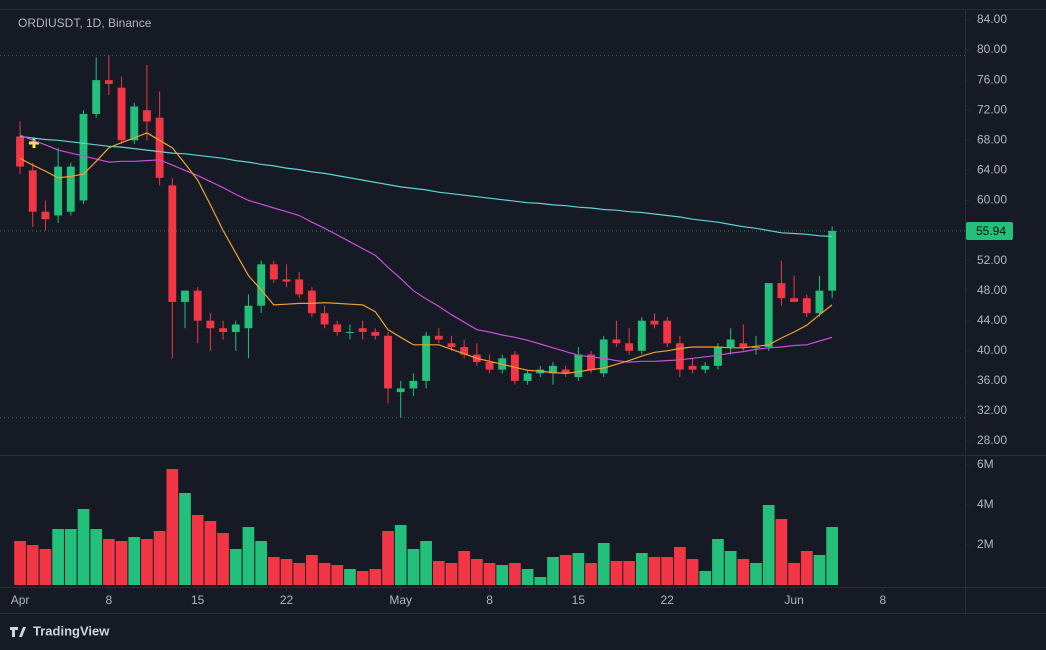  Describe the element at coordinates (793, 600) in the screenshot. I see `x-tick-label: Jun` at that location.